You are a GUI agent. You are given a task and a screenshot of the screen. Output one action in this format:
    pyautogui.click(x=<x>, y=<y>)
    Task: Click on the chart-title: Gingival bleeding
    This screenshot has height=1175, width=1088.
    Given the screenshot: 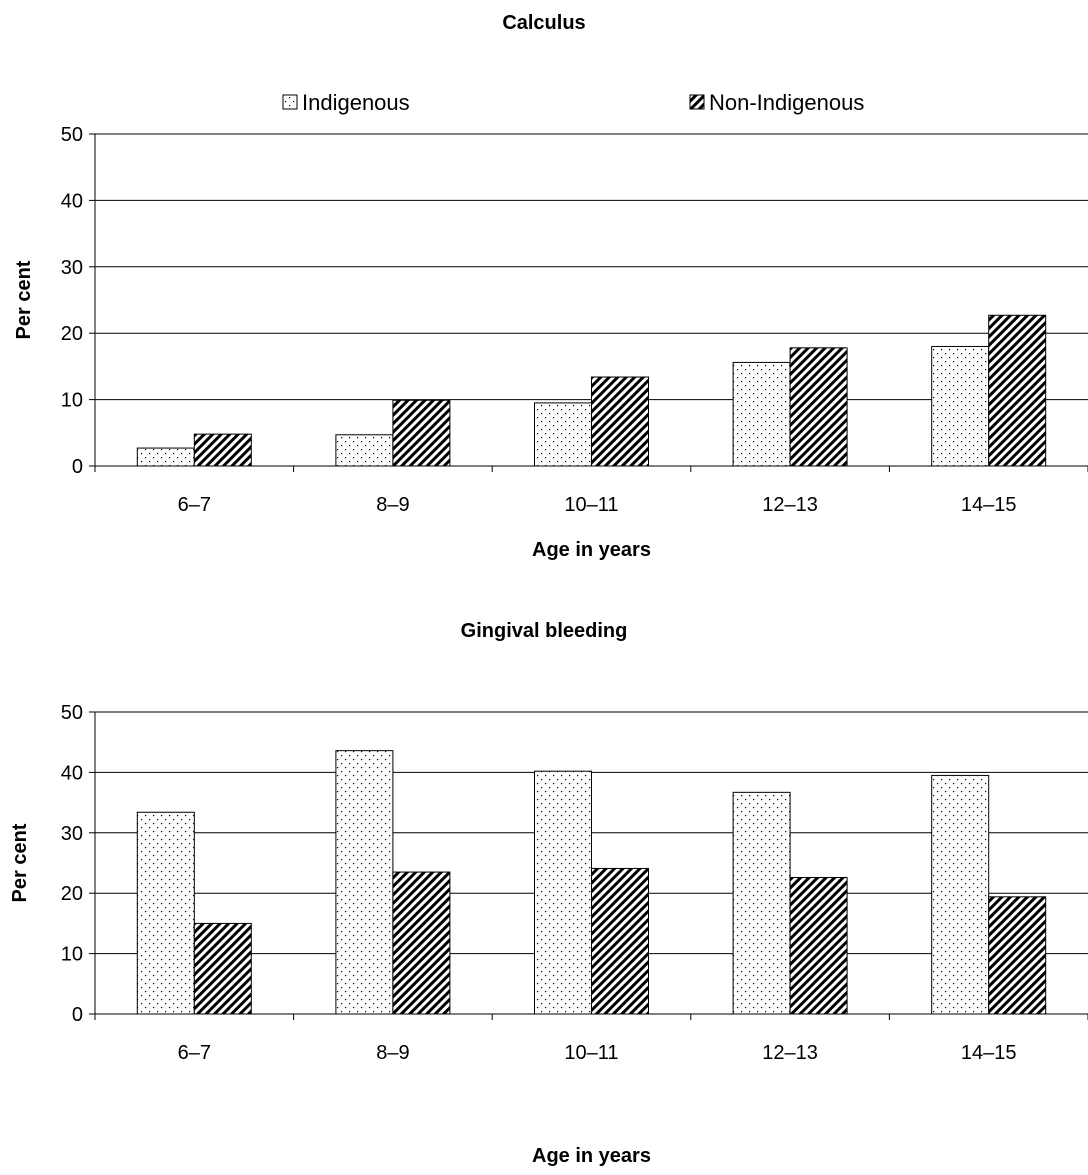 What is the action you would take?
    pyautogui.click(x=544, y=631)
    